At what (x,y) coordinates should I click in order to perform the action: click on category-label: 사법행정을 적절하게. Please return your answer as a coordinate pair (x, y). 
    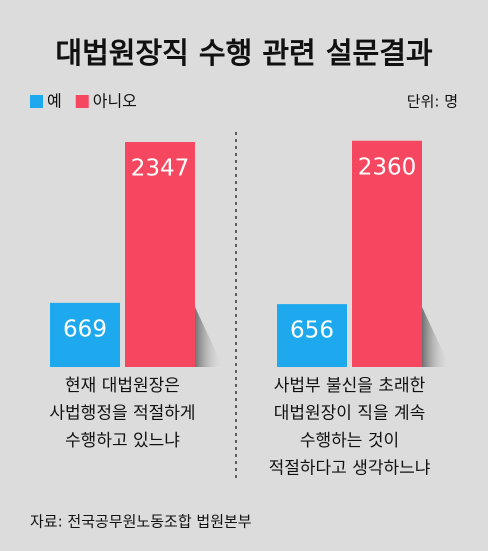
    Looking at the image, I should click on (122, 414).